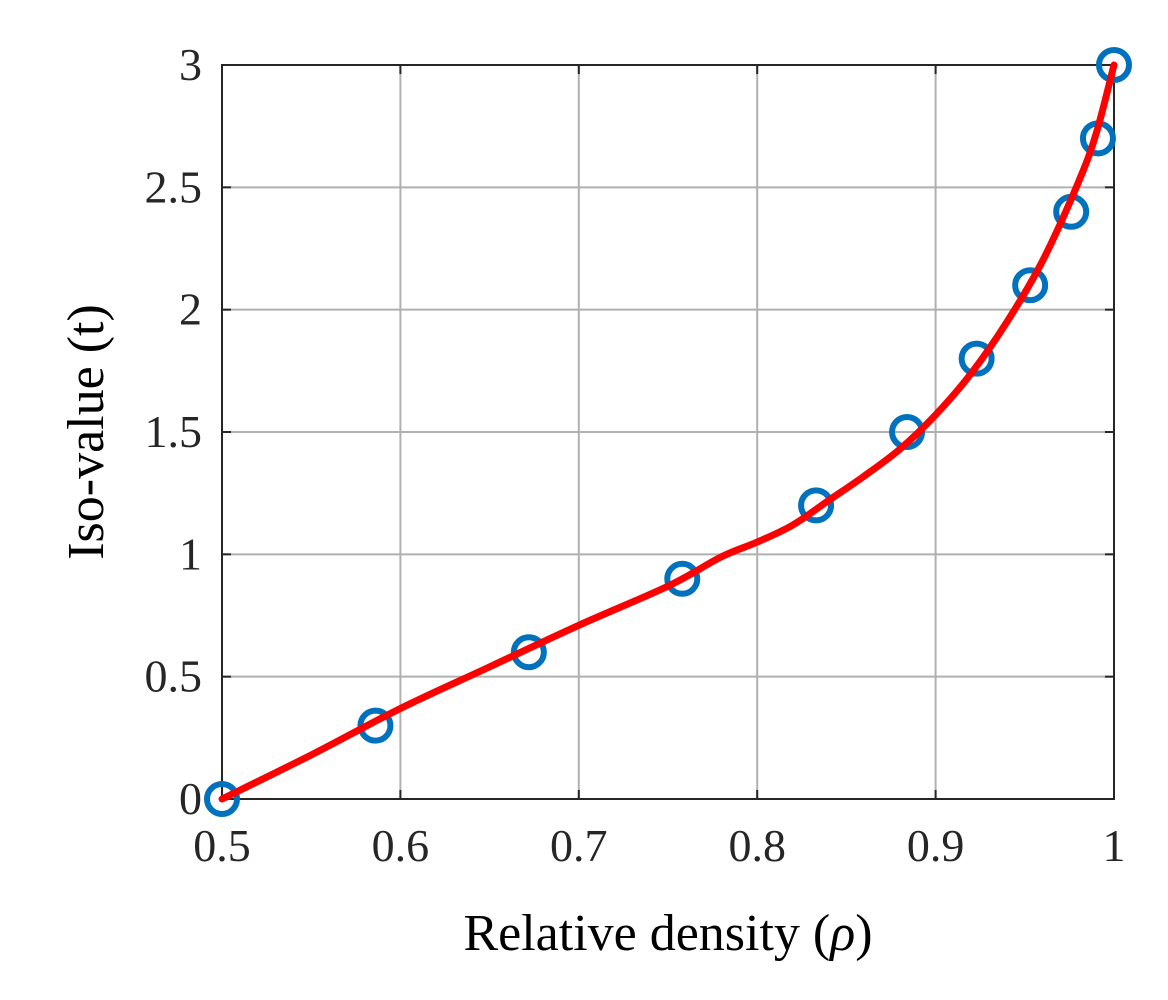  What do you see at coordinates (1114, 845) in the screenshot?
I see `x-tick-label: 1` at bounding box center [1114, 845].